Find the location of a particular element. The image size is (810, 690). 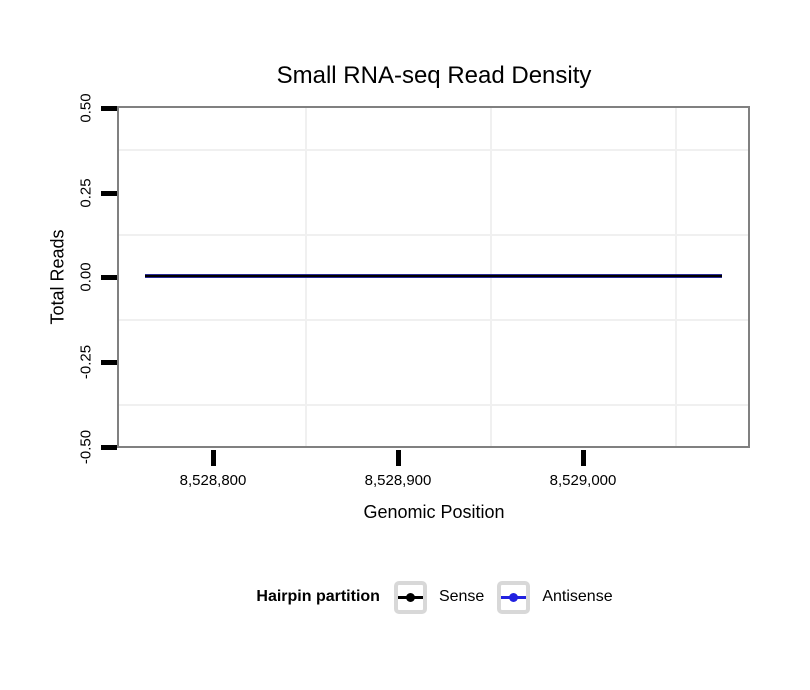

chart-title: Small RNA-seq Read Density is located at coordinates (434, 75).